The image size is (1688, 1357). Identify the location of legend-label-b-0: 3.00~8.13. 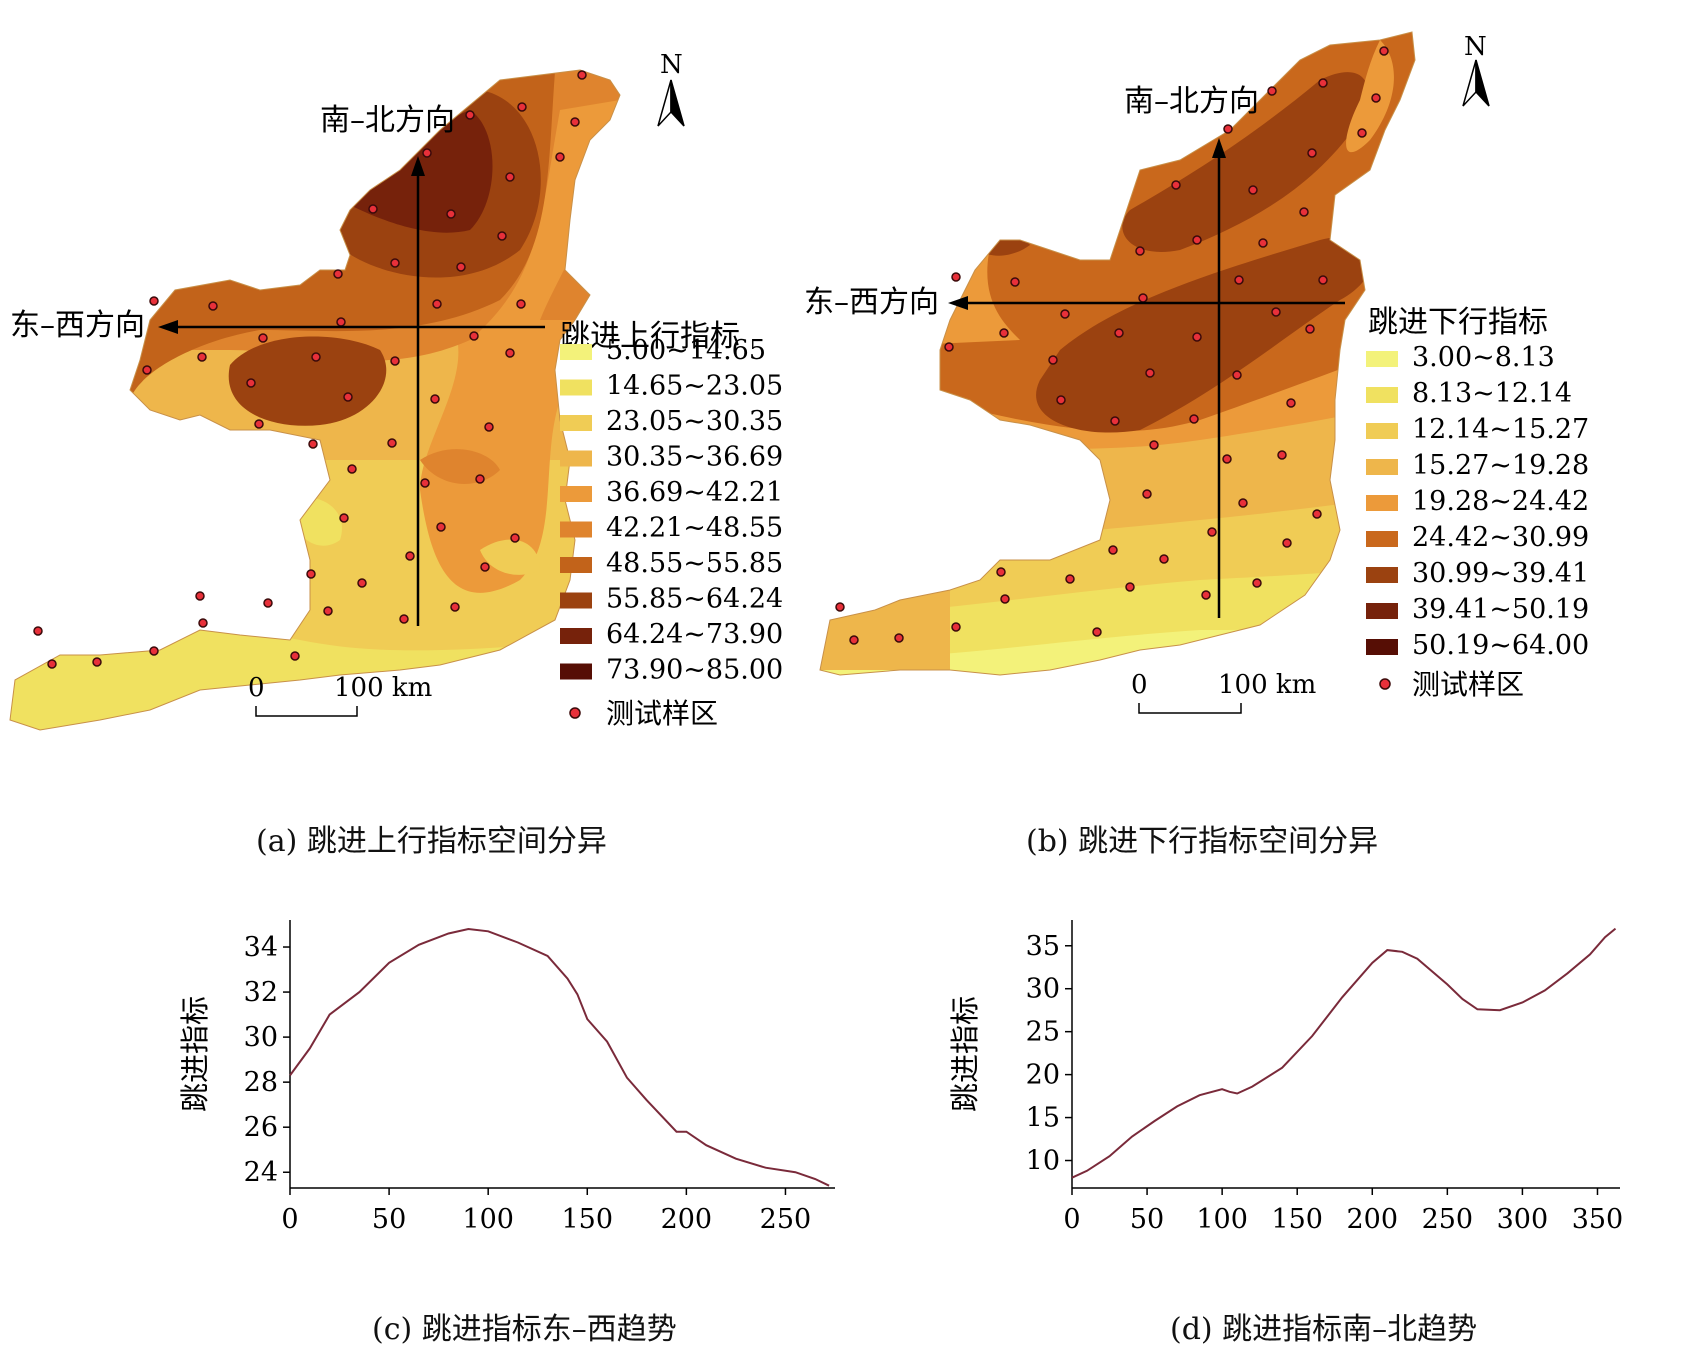
(1483, 357).